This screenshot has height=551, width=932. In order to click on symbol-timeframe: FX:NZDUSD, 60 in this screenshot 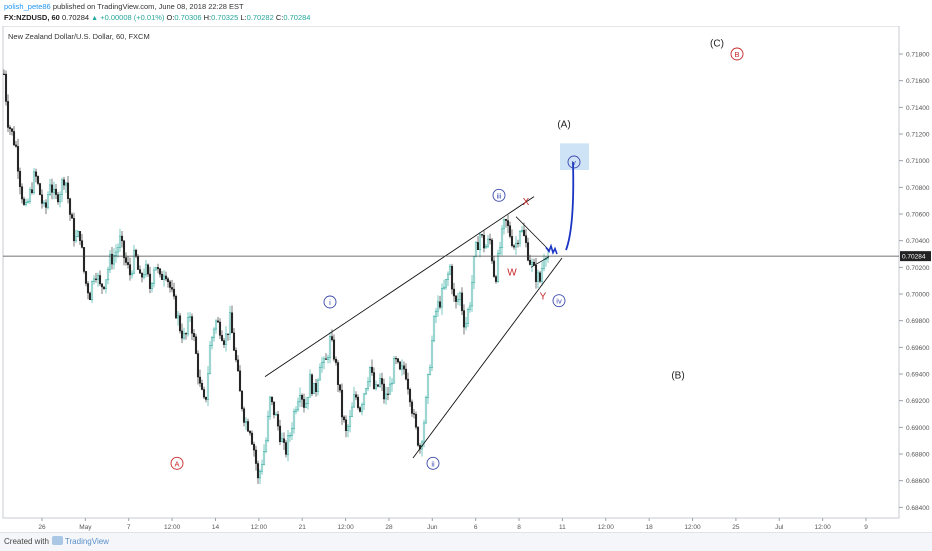, I will do `click(32, 17)`.